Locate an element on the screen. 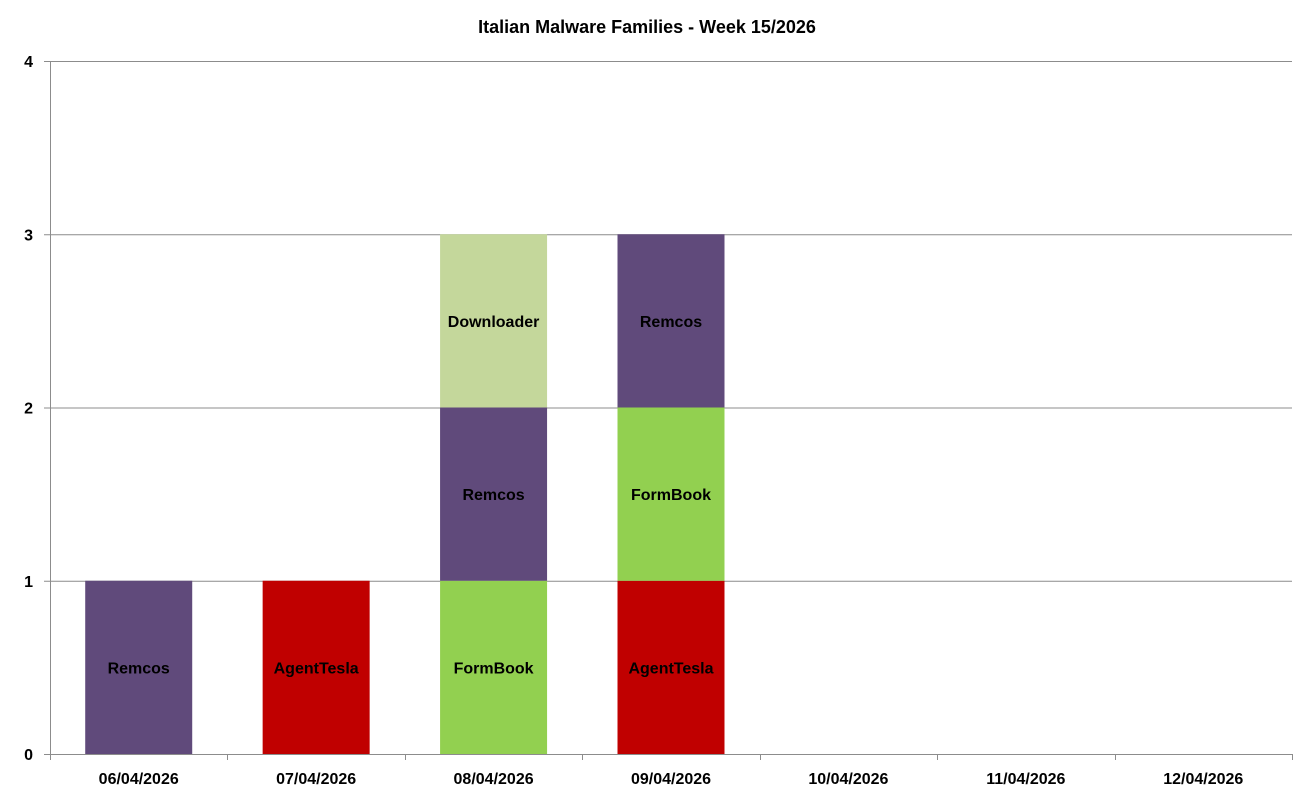 The height and width of the screenshot is (798, 1294). x-tick-label: 12/04/2026 is located at coordinates (1203, 779).